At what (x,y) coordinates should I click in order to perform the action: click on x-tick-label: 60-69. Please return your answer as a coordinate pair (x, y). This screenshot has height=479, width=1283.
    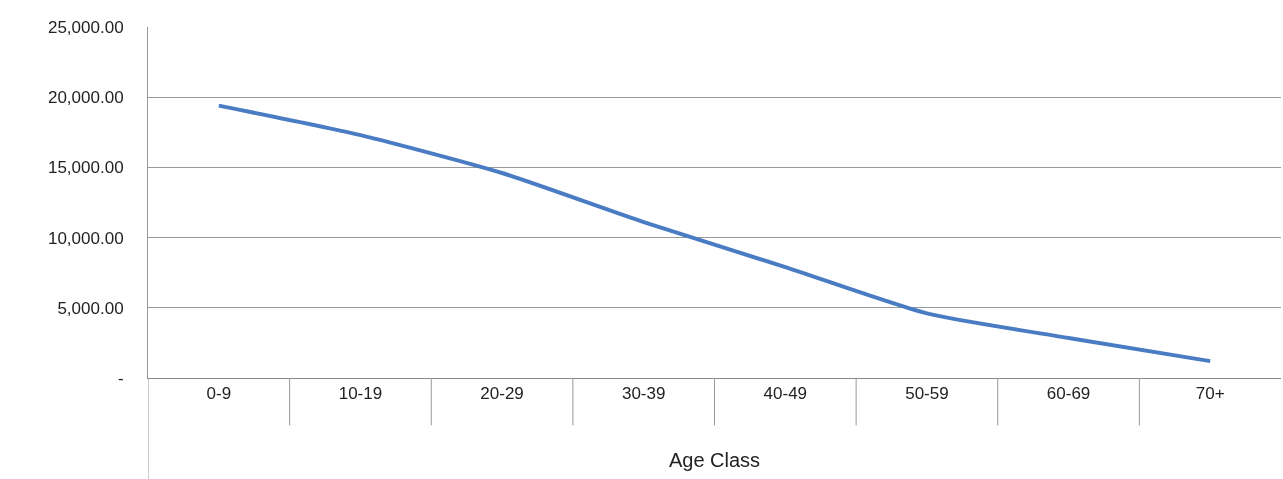
    Looking at the image, I should click on (1068, 394).